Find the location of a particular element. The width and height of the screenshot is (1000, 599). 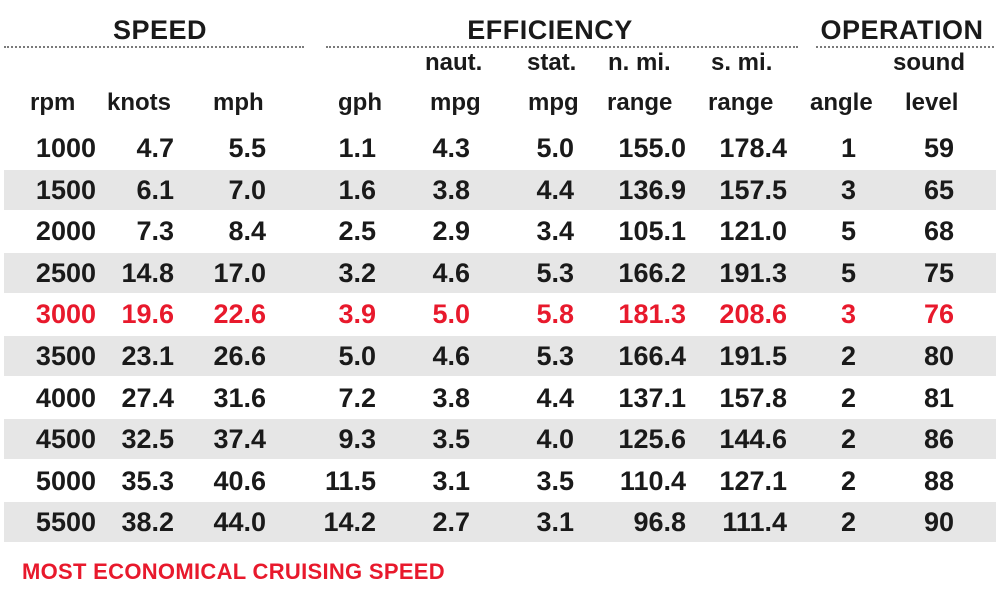

cell-knots: 35.3 is located at coordinates (147, 480).